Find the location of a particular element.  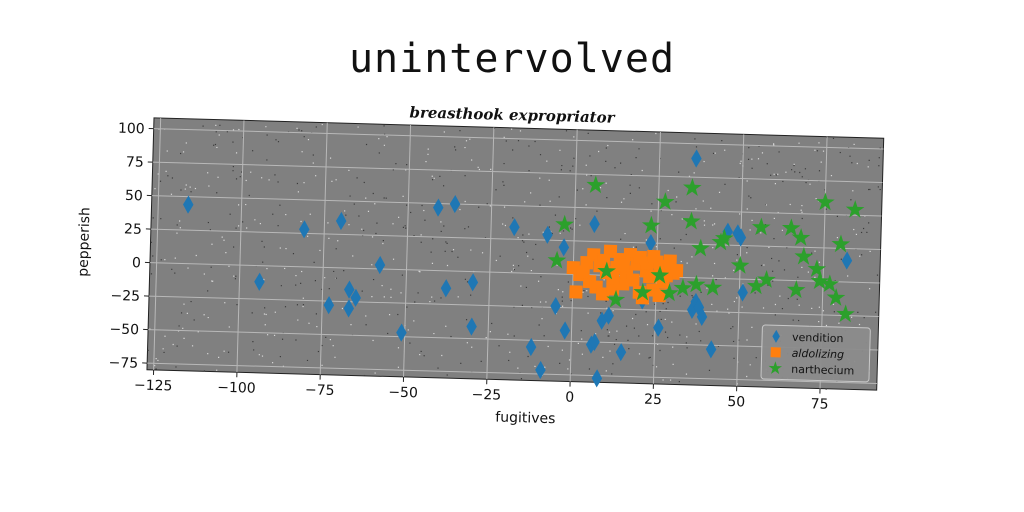

legend-vendition-label: vendition is located at coordinates (818, 338).